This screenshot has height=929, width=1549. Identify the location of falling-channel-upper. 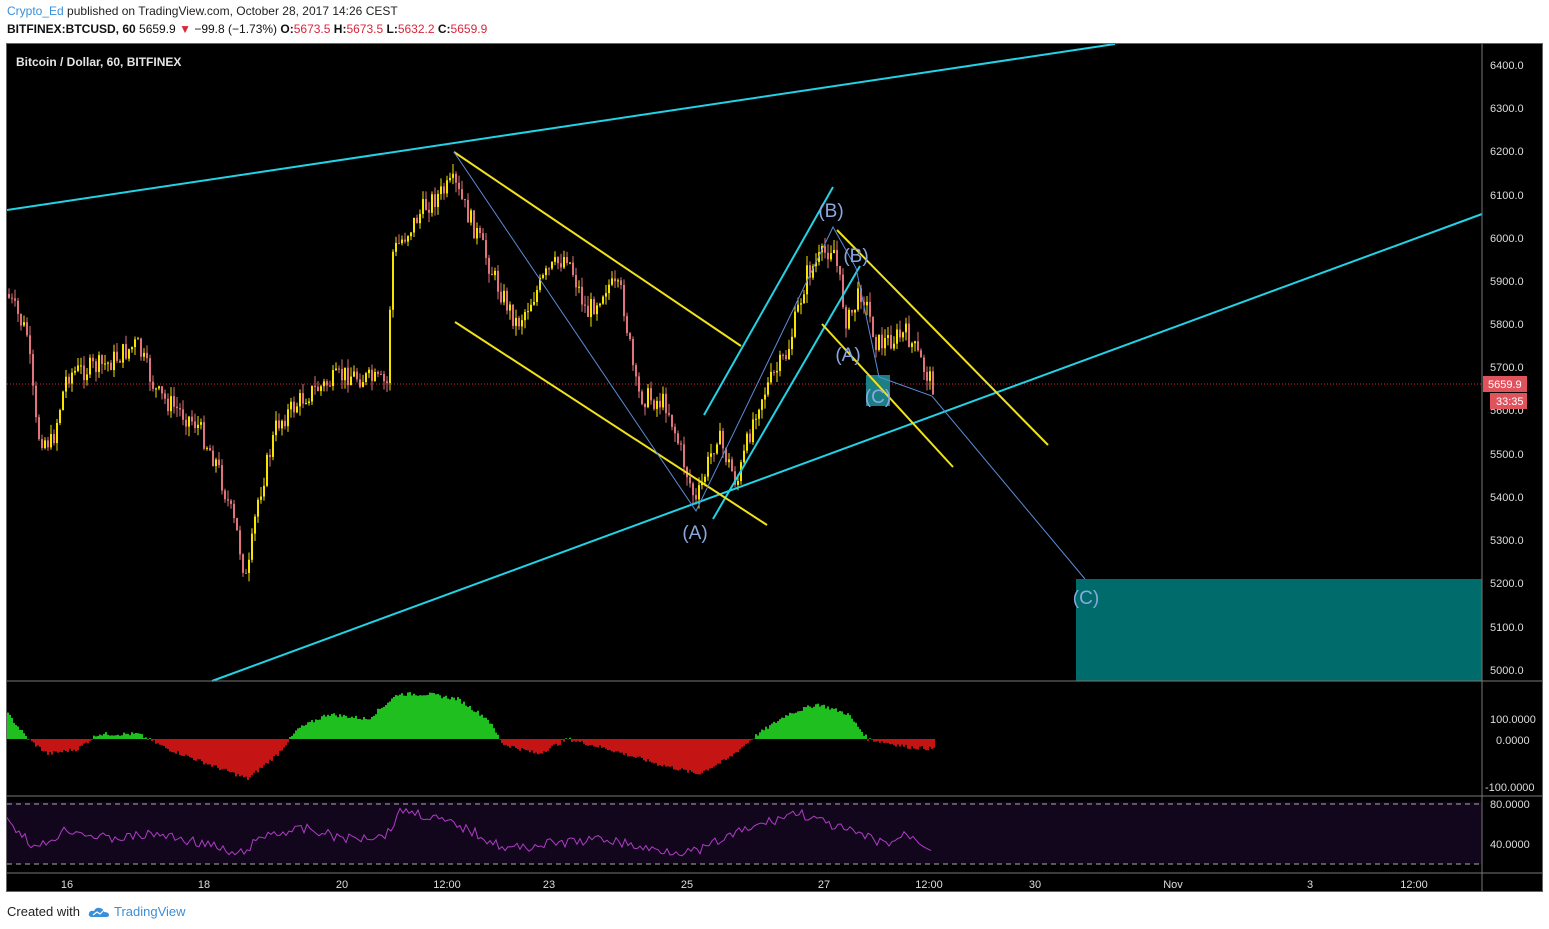
(597, 249).